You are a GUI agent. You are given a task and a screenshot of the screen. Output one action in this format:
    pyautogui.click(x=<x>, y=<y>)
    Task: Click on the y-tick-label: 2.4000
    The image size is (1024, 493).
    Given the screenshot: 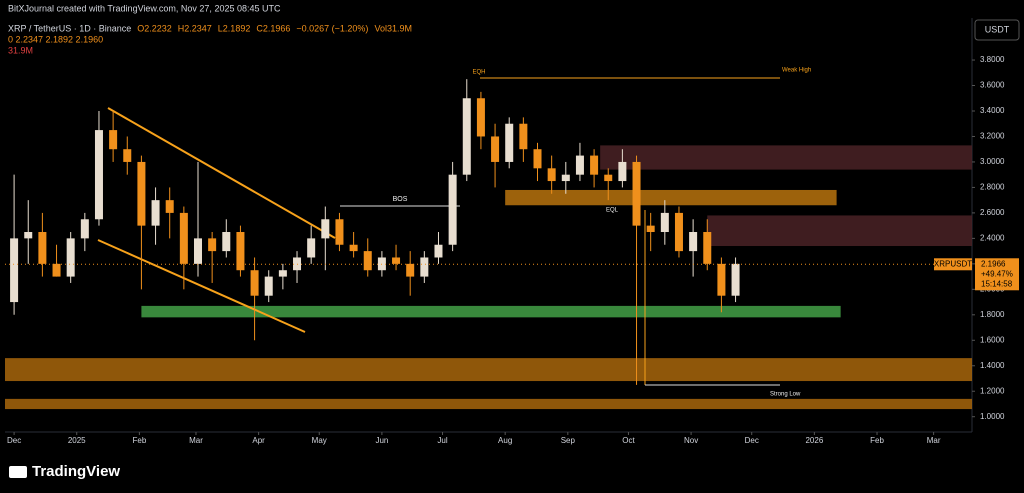 What is the action you would take?
    pyautogui.click(x=992, y=237)
    